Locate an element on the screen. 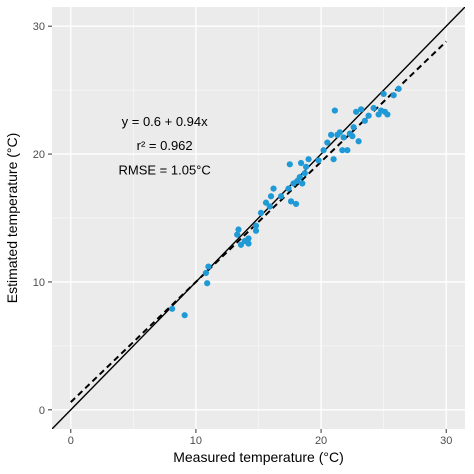 Image resolution: width=474 pixels, height=474 pixels. x-tick-label: 10 is located at coordinates (196, 441).